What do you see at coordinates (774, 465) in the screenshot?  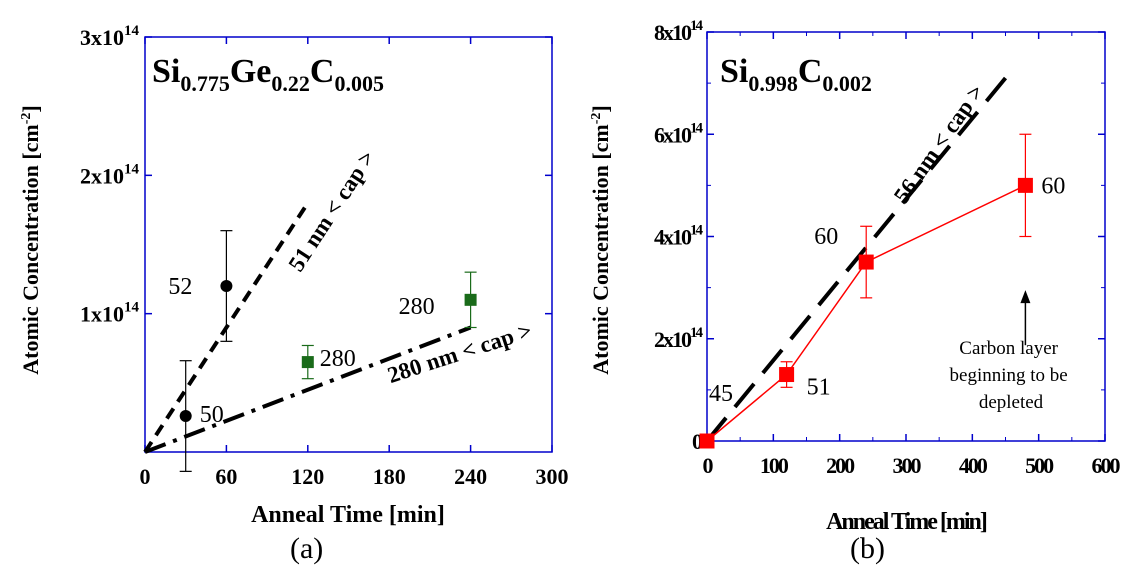 I see `x-tick-label: 100` at bounding box center [774, 465].